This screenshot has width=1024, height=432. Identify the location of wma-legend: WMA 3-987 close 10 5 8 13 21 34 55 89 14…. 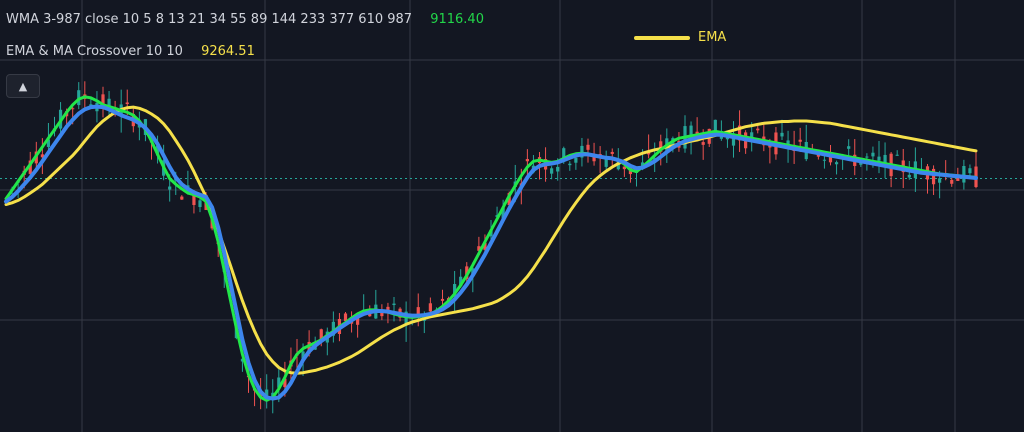
(245, 19).